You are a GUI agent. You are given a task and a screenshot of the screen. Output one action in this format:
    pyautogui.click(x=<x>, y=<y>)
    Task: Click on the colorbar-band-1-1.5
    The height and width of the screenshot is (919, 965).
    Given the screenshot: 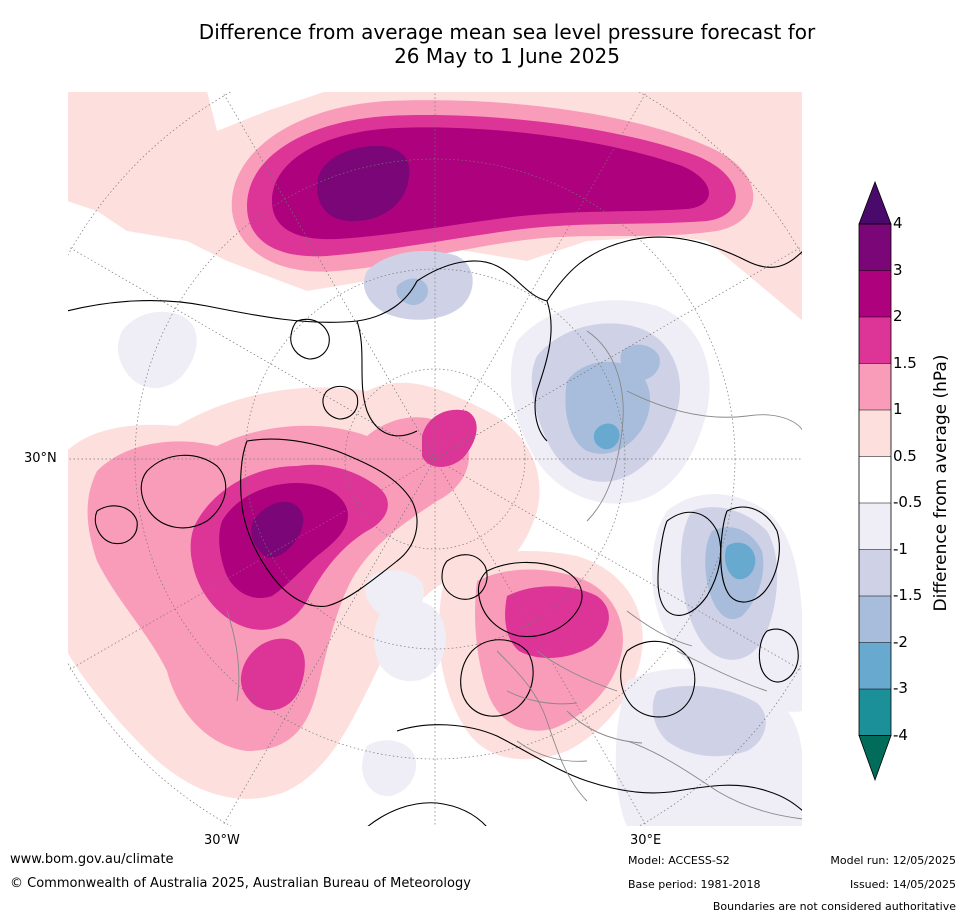 What is the action you would take?
    pyautogui.click(x=875, y=386)
    